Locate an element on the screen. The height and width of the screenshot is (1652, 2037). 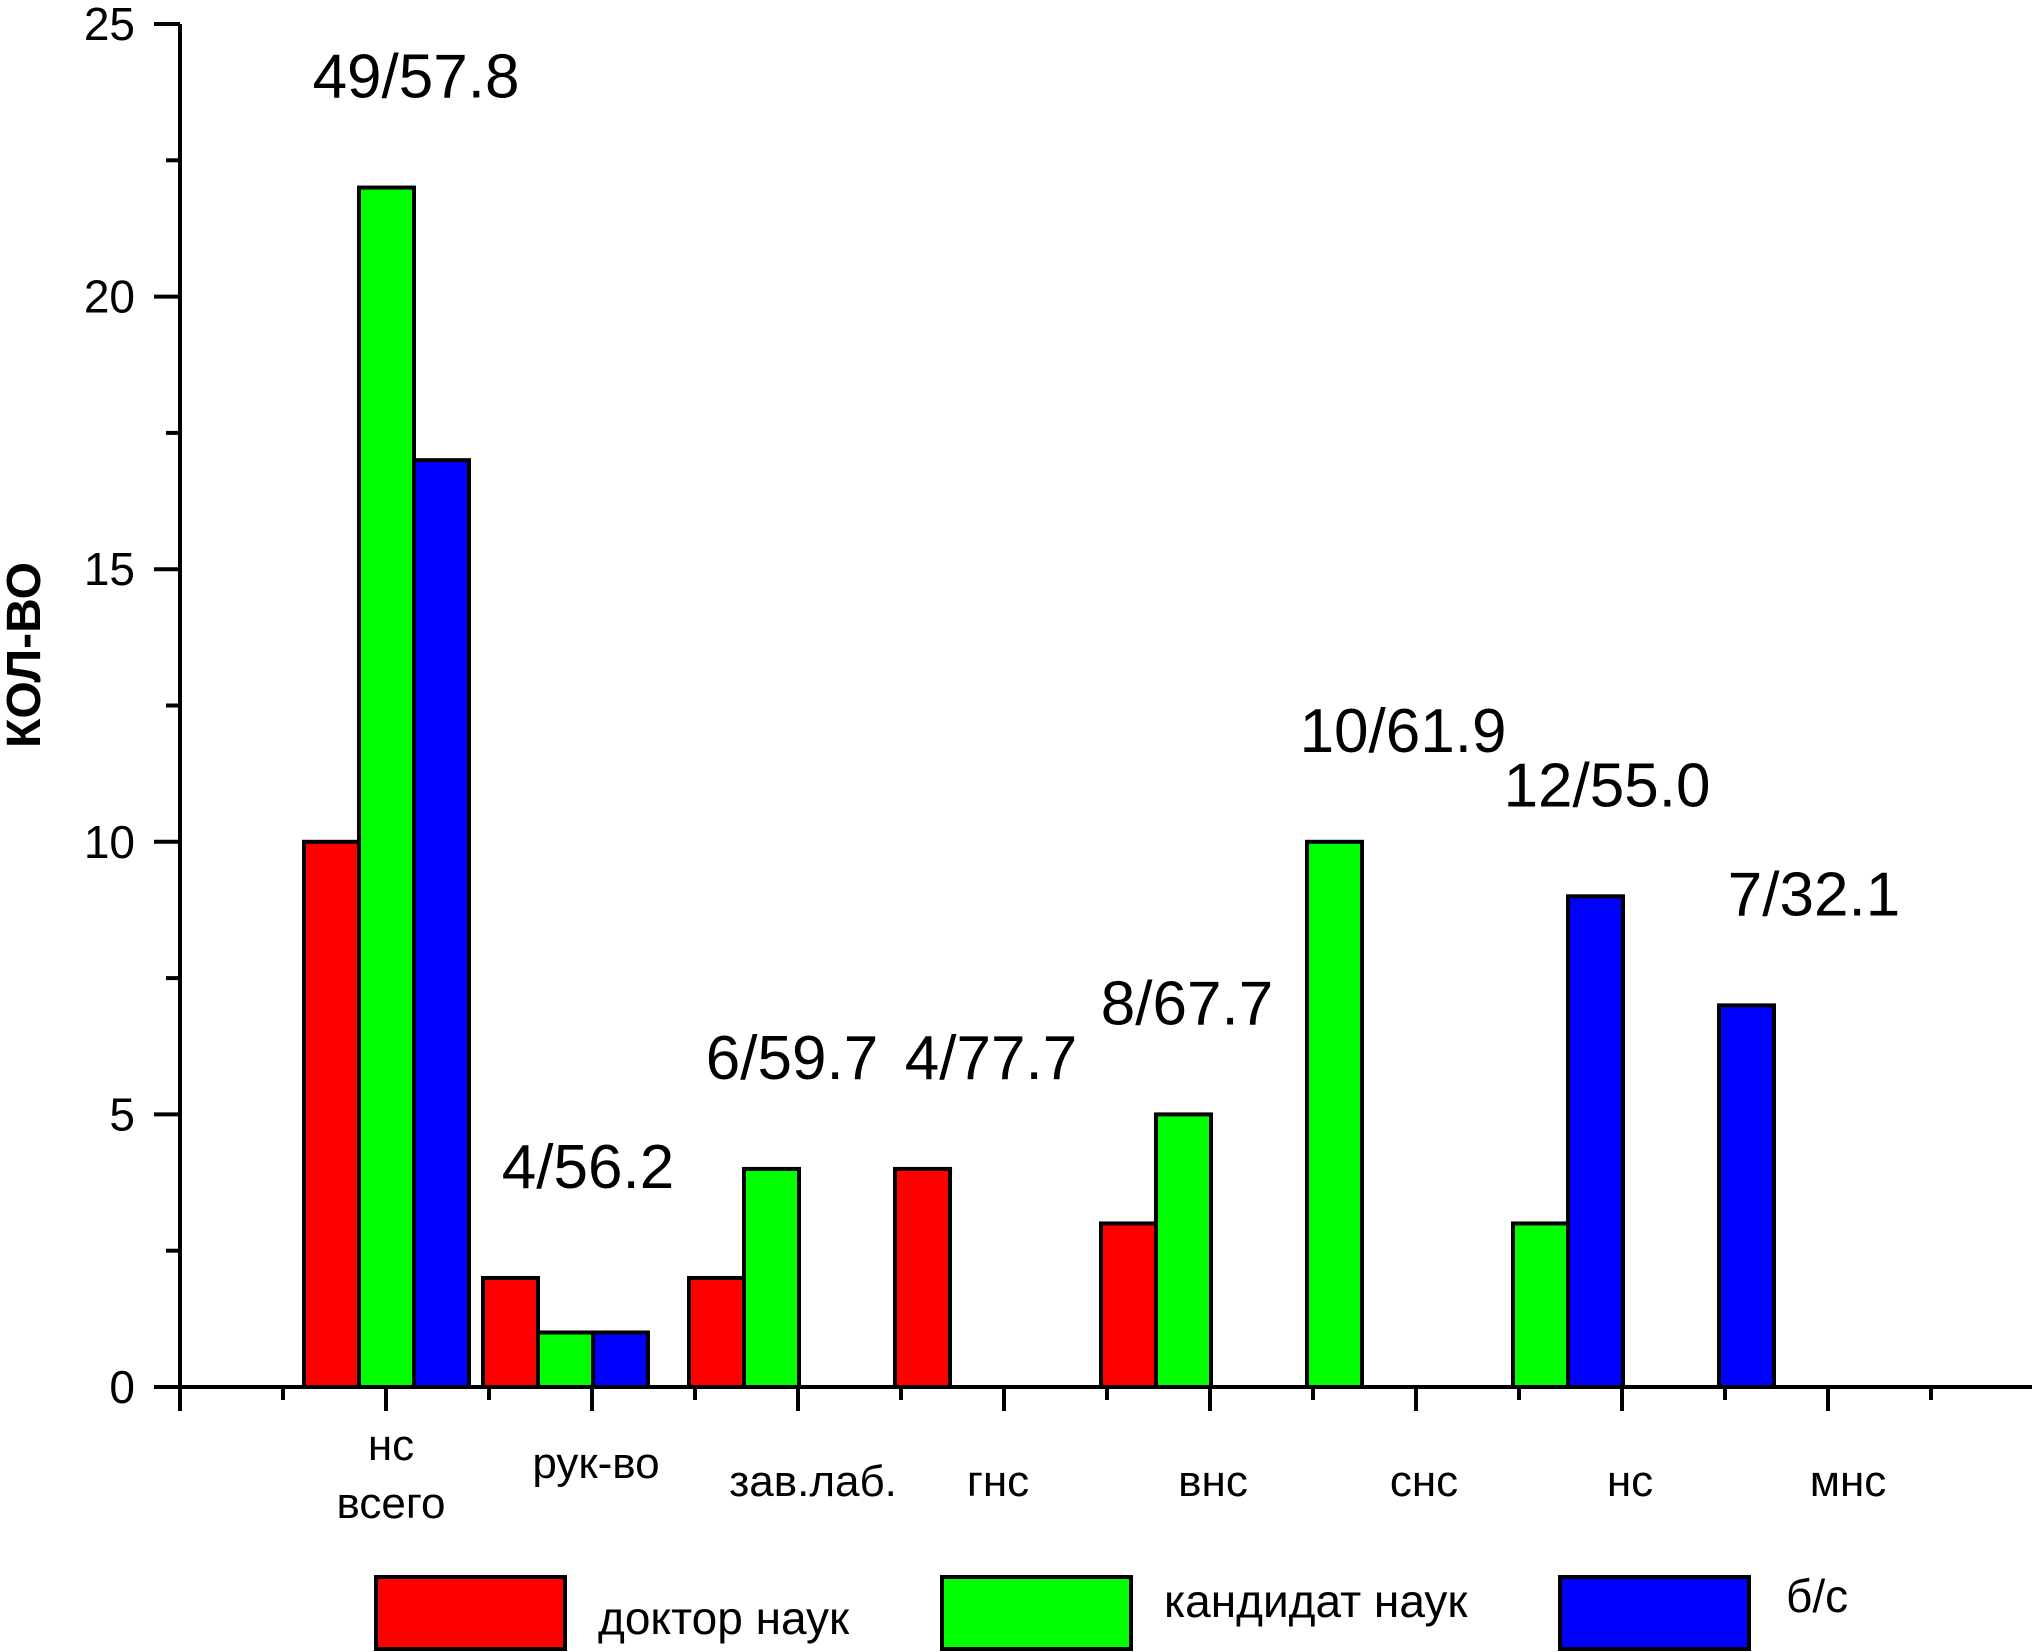
x-category-label: рук-во is located at coordinates (595, 1463).